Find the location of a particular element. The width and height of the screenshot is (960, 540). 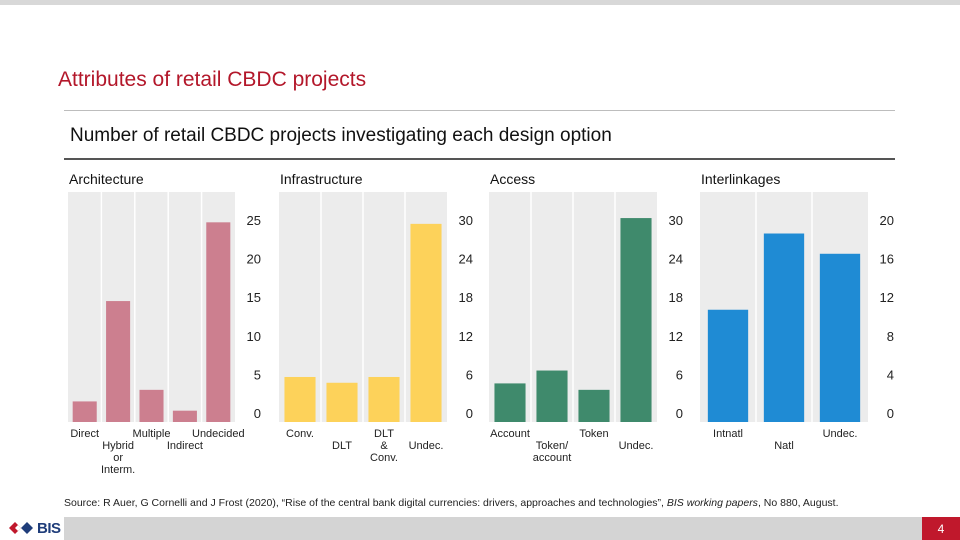

architecture-y-tick-label: 15 is located at coordinates (254, 297).